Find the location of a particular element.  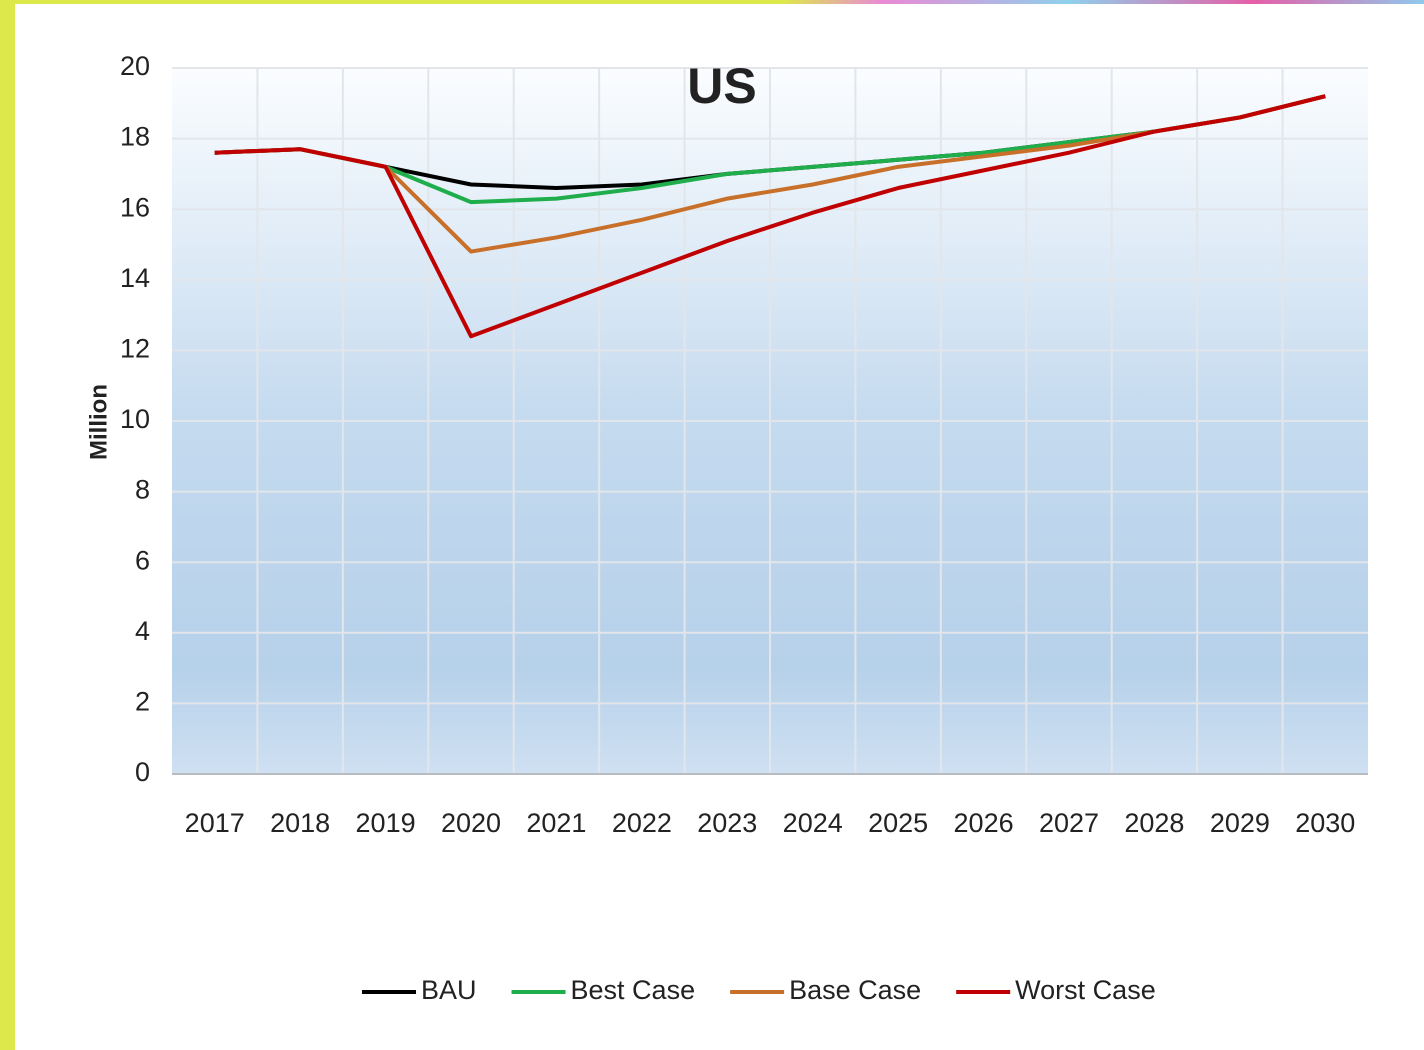

y-tick-label: 2 is located at coordinates (142, 702).